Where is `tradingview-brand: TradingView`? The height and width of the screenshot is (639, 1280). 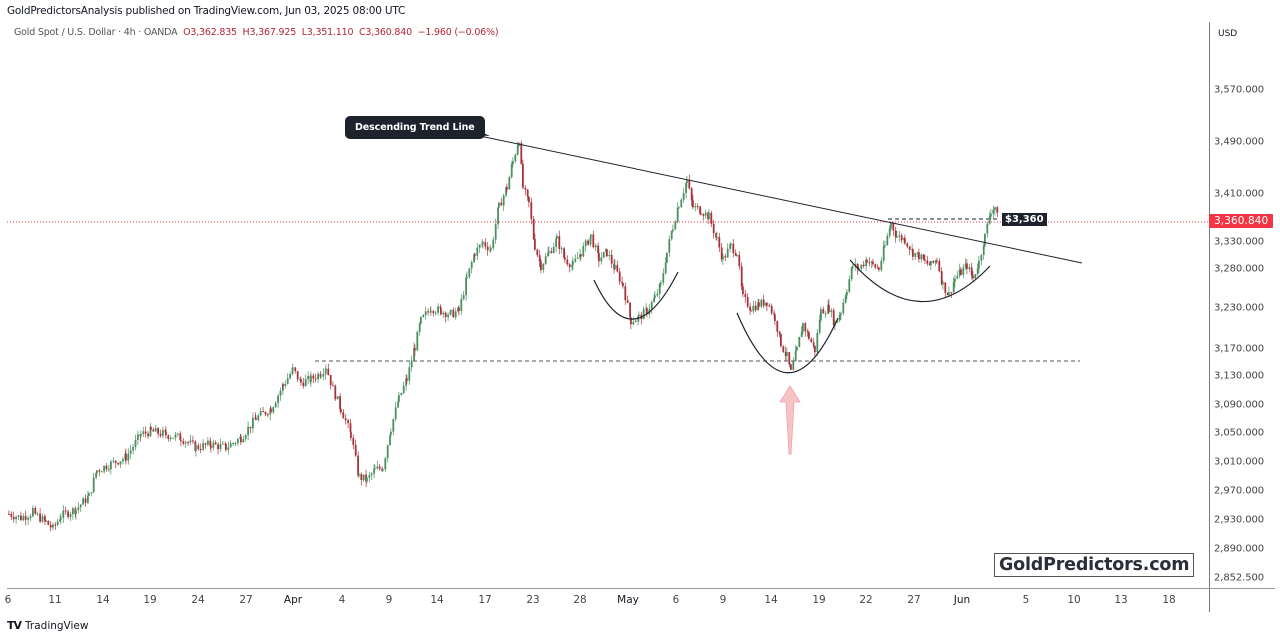
tradingview-brand: TradingView is located at coordinates (57, 625).